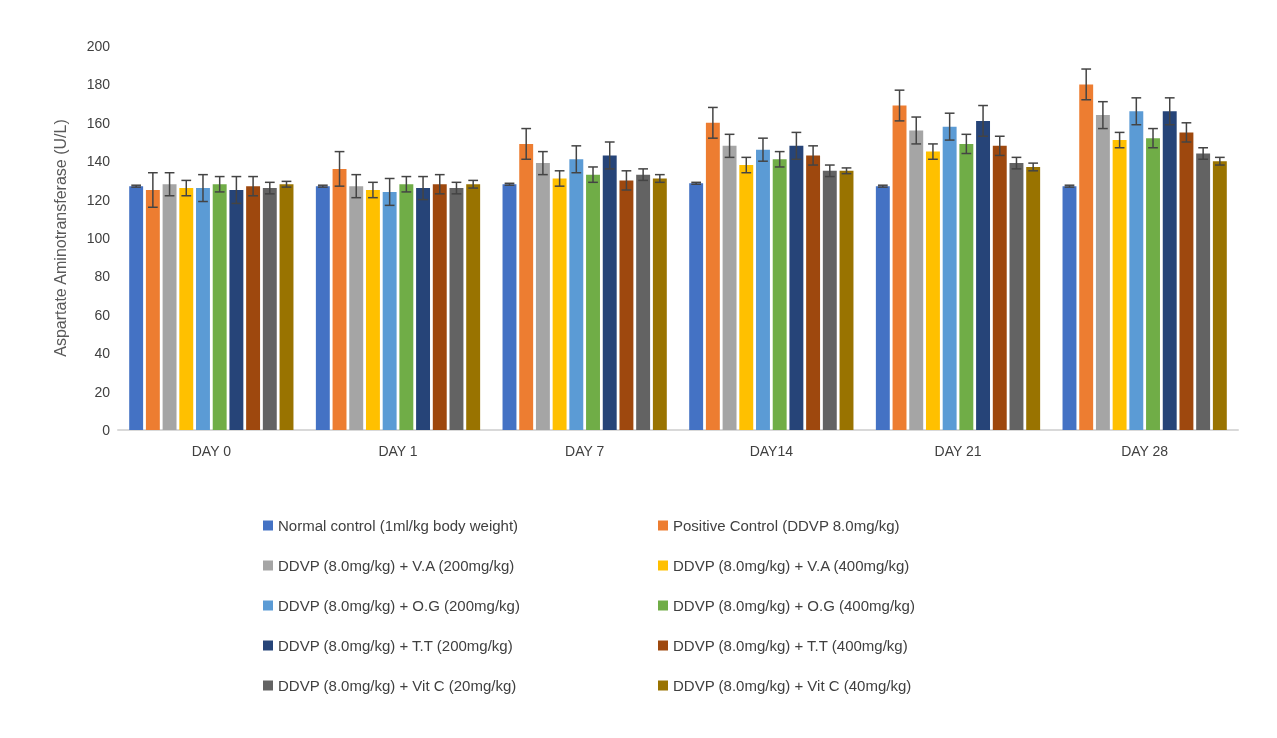 The image size is (1277, 738). Describe the element at coordinates (102, 391) in the screenshot. I see `y-tick-label: 20` at that location.